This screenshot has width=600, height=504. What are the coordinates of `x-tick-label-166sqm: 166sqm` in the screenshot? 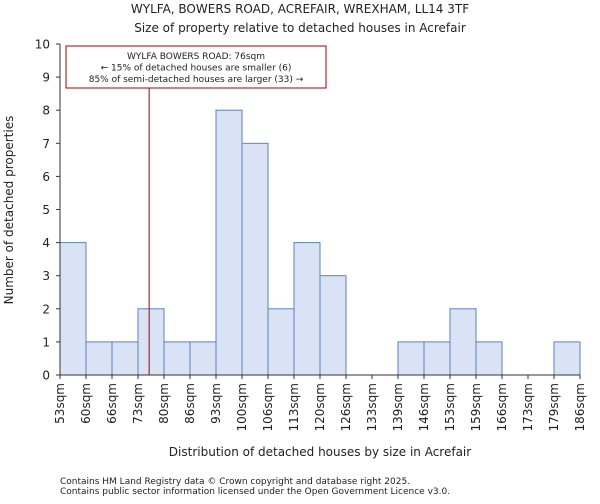 It's located at (502, 407).